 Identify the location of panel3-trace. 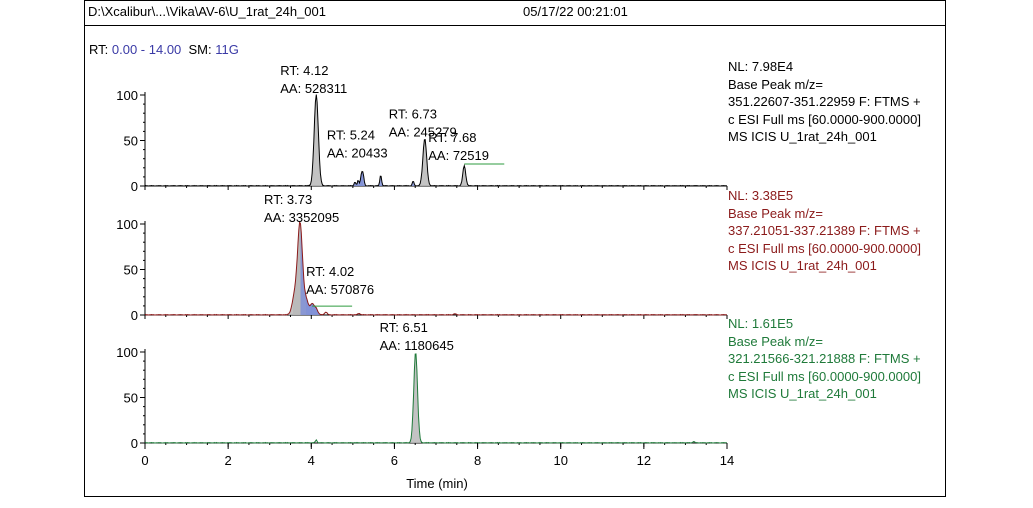
(436, 398).